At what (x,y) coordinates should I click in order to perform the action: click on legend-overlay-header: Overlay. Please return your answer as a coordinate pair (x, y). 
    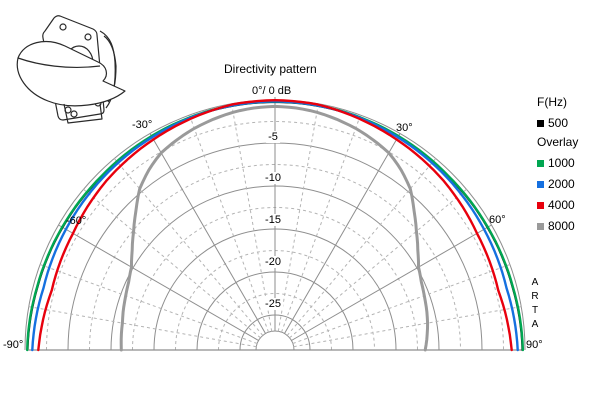
    Looking at the image, I should click on (558, 142).